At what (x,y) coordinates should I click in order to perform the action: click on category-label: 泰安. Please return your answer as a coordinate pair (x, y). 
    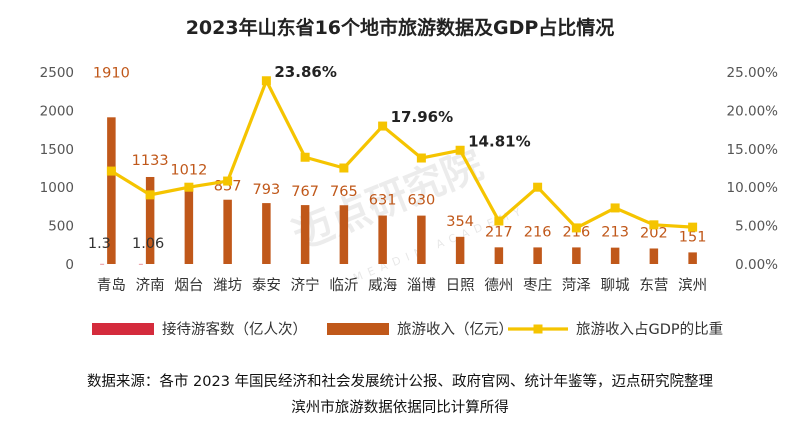
    Looking at the image, I should click on (266, 285).